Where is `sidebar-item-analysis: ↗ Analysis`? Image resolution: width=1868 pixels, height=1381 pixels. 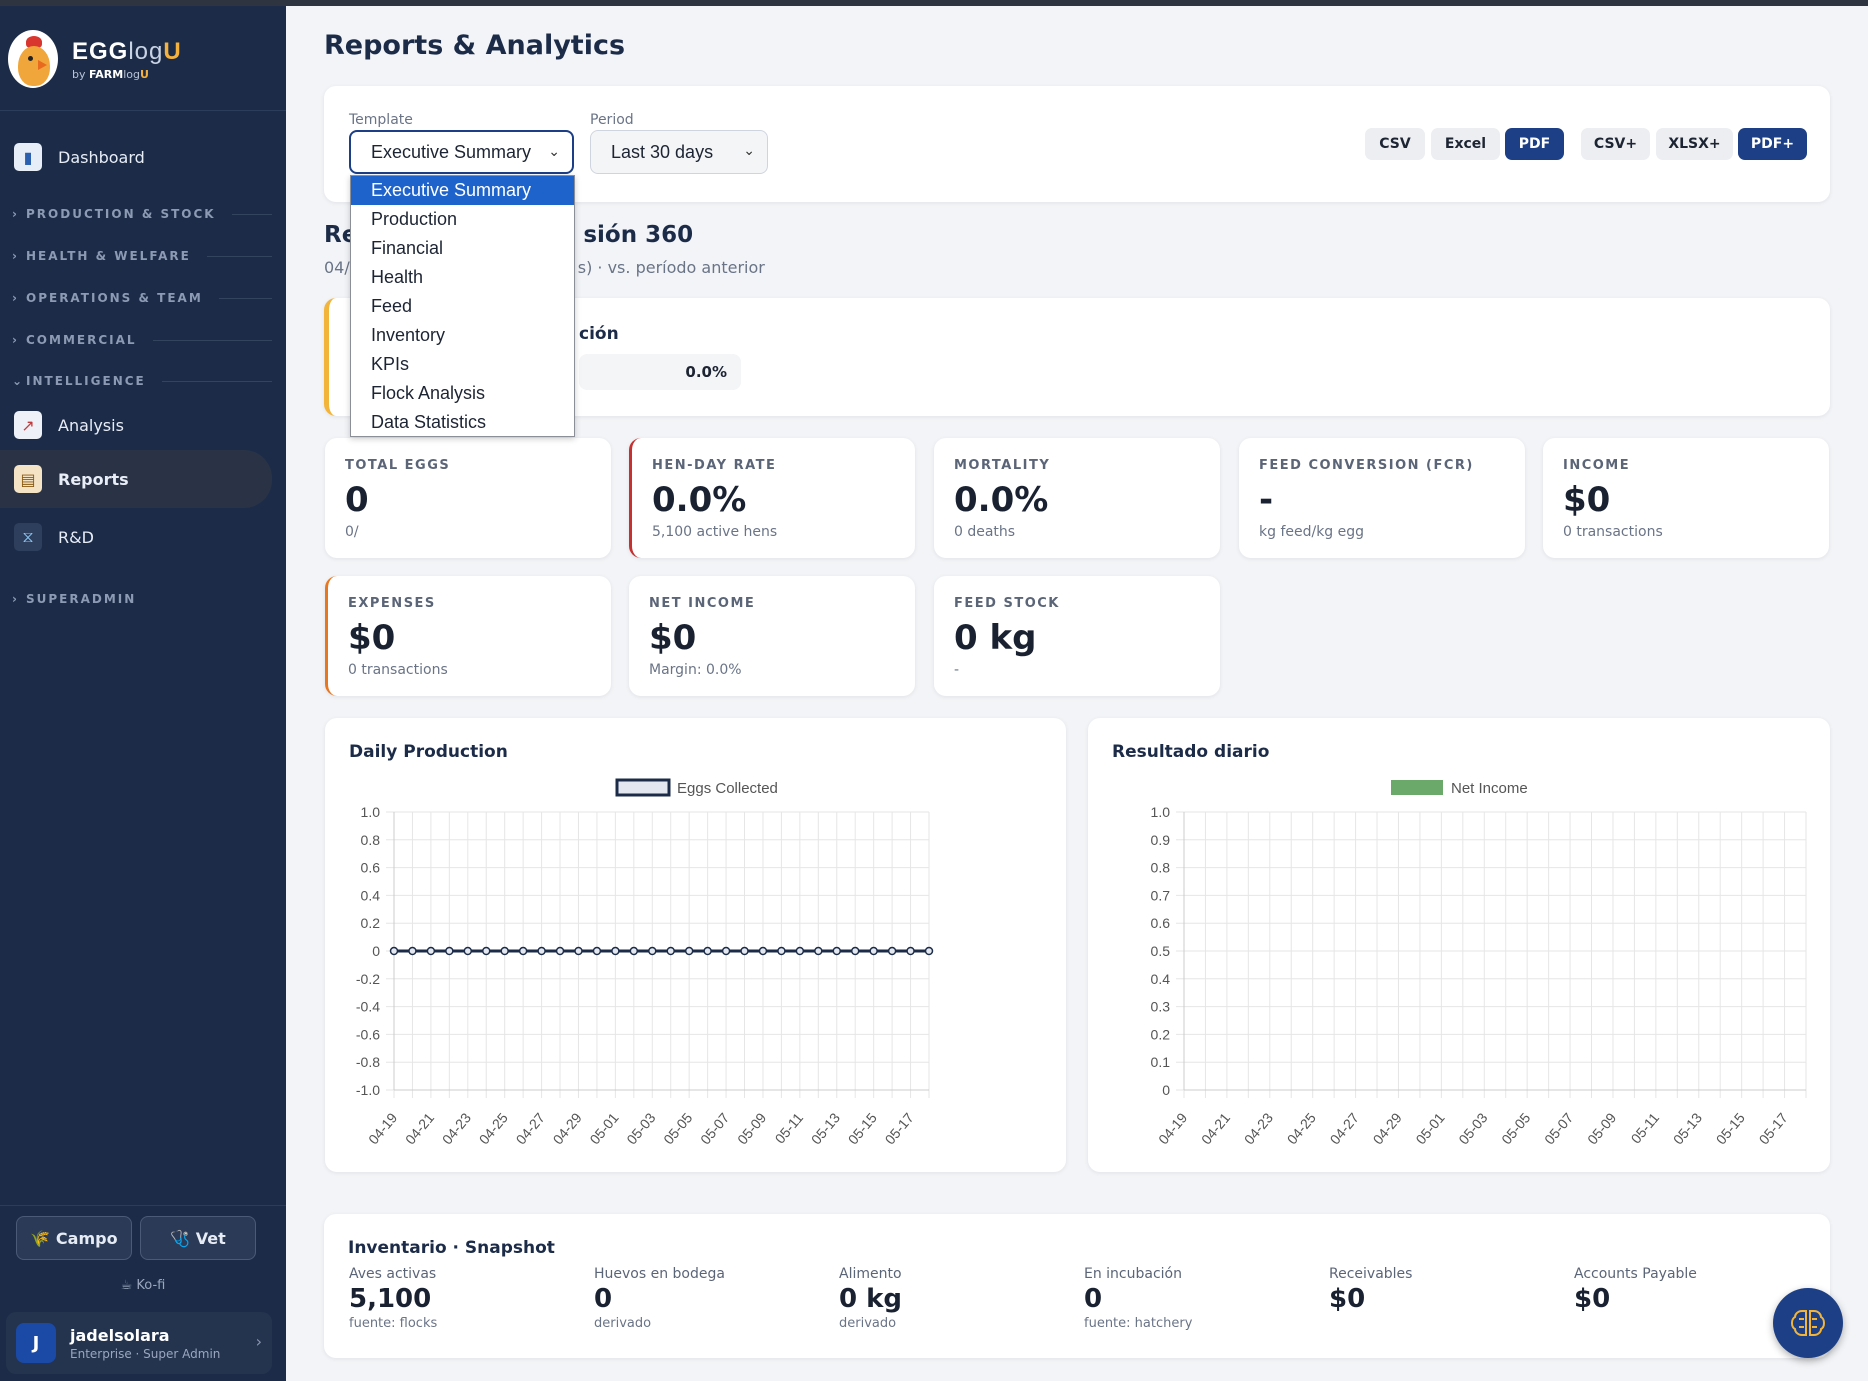
sidebar-item-analysis: ↗ Analysis is located at coordinates (136, 425).